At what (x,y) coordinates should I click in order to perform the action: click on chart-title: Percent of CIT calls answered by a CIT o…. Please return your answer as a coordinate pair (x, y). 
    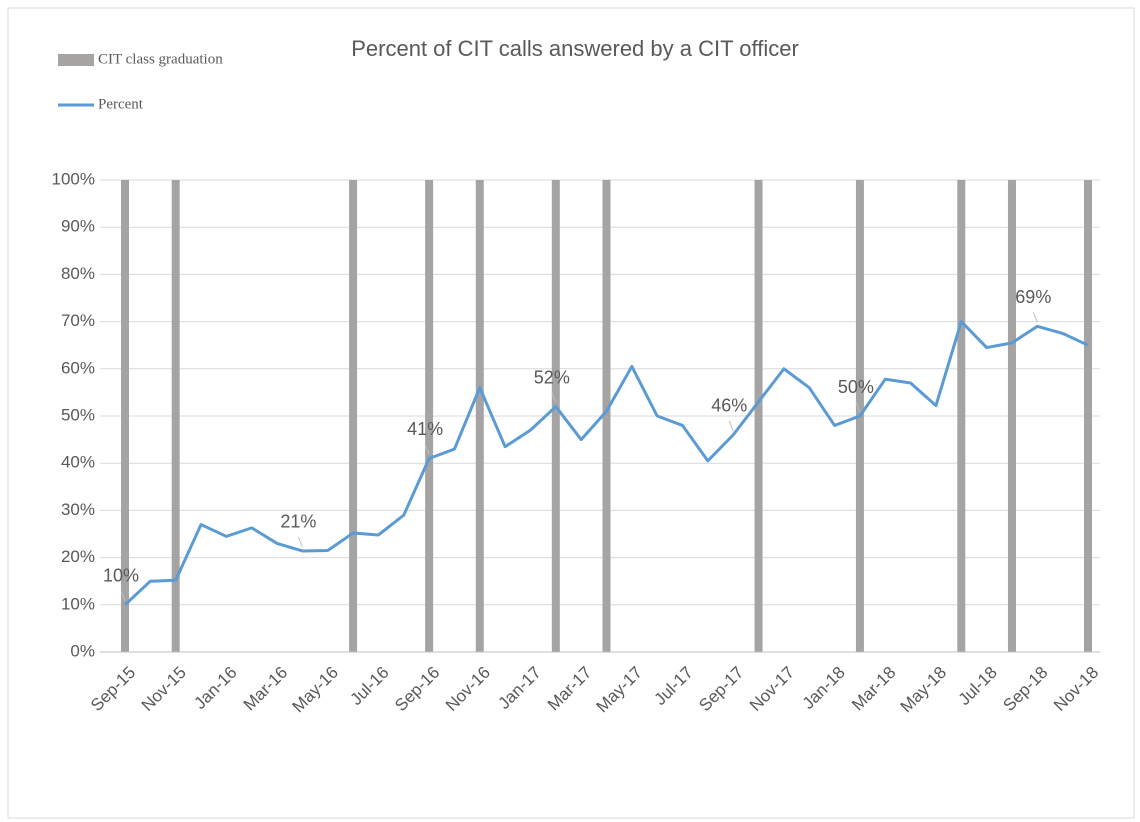
    Looking at the image, I should click on (575, 48).